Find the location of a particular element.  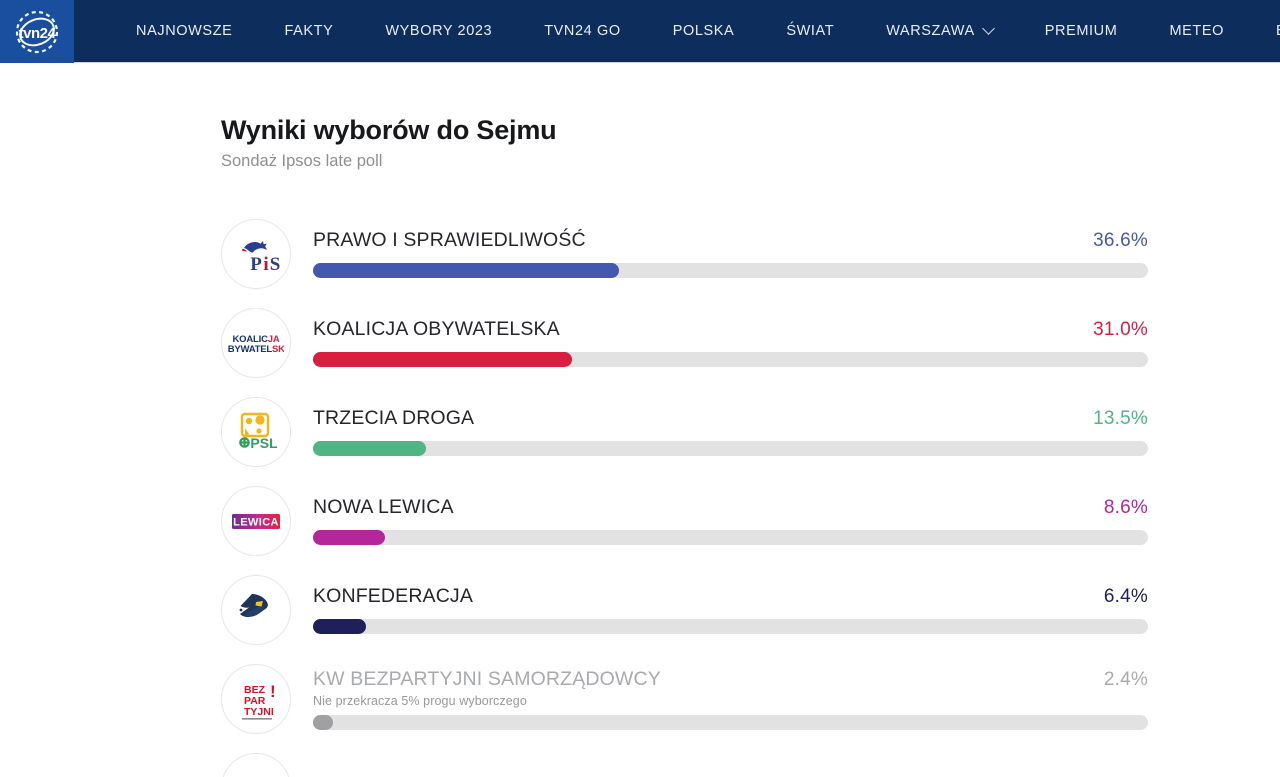

result-row-head: TRZECIA DROGA 13.5% is located at coordinates (730, 418).